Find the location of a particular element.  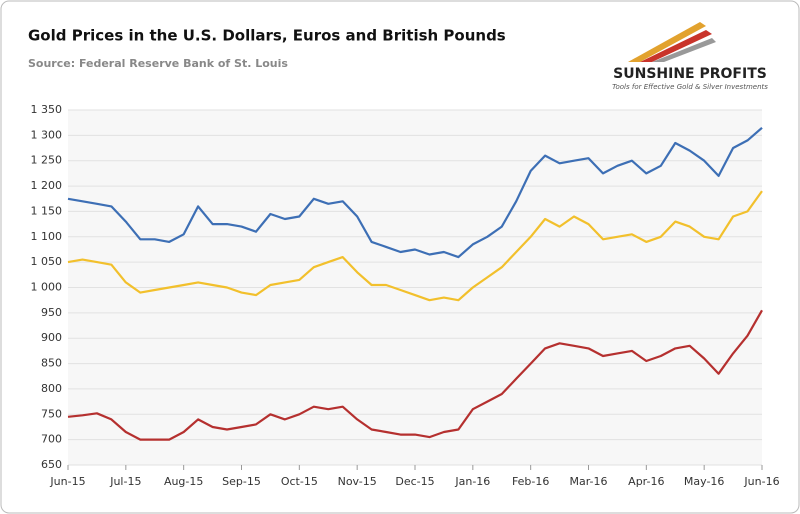

x-tick-label: Sep-15 is located at coordinates (241, 481).